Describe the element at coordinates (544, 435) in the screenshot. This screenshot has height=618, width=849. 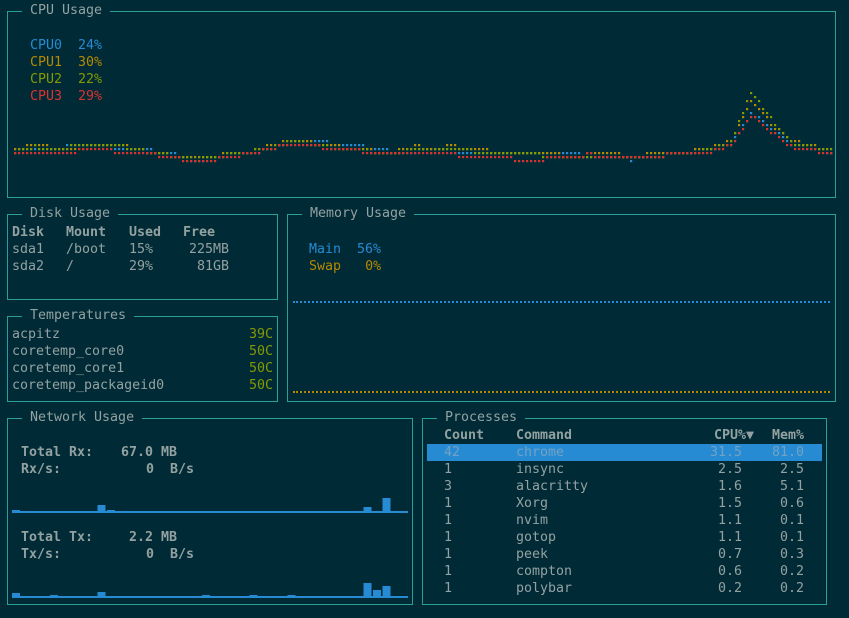
I see `header-command: Command` at that location.